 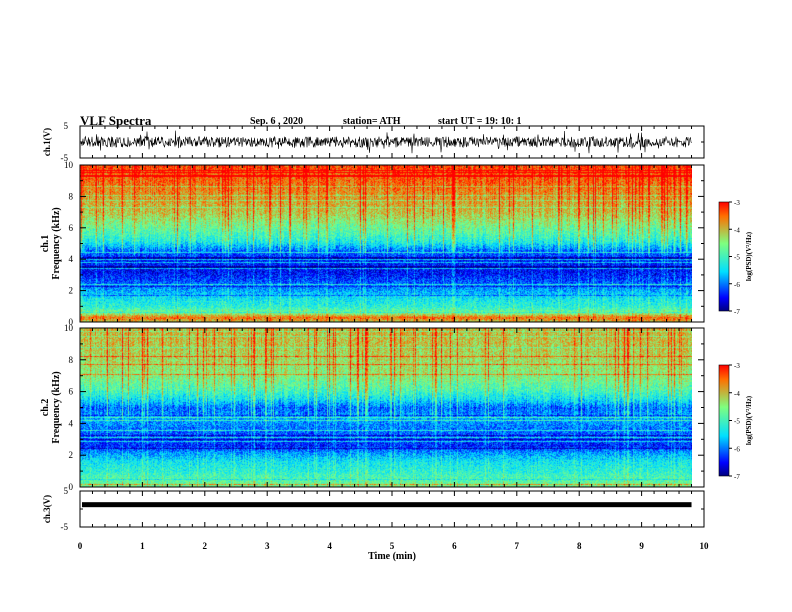 I want to click on y-axis-label-channel: ch.1, so click(x=45, y=244).